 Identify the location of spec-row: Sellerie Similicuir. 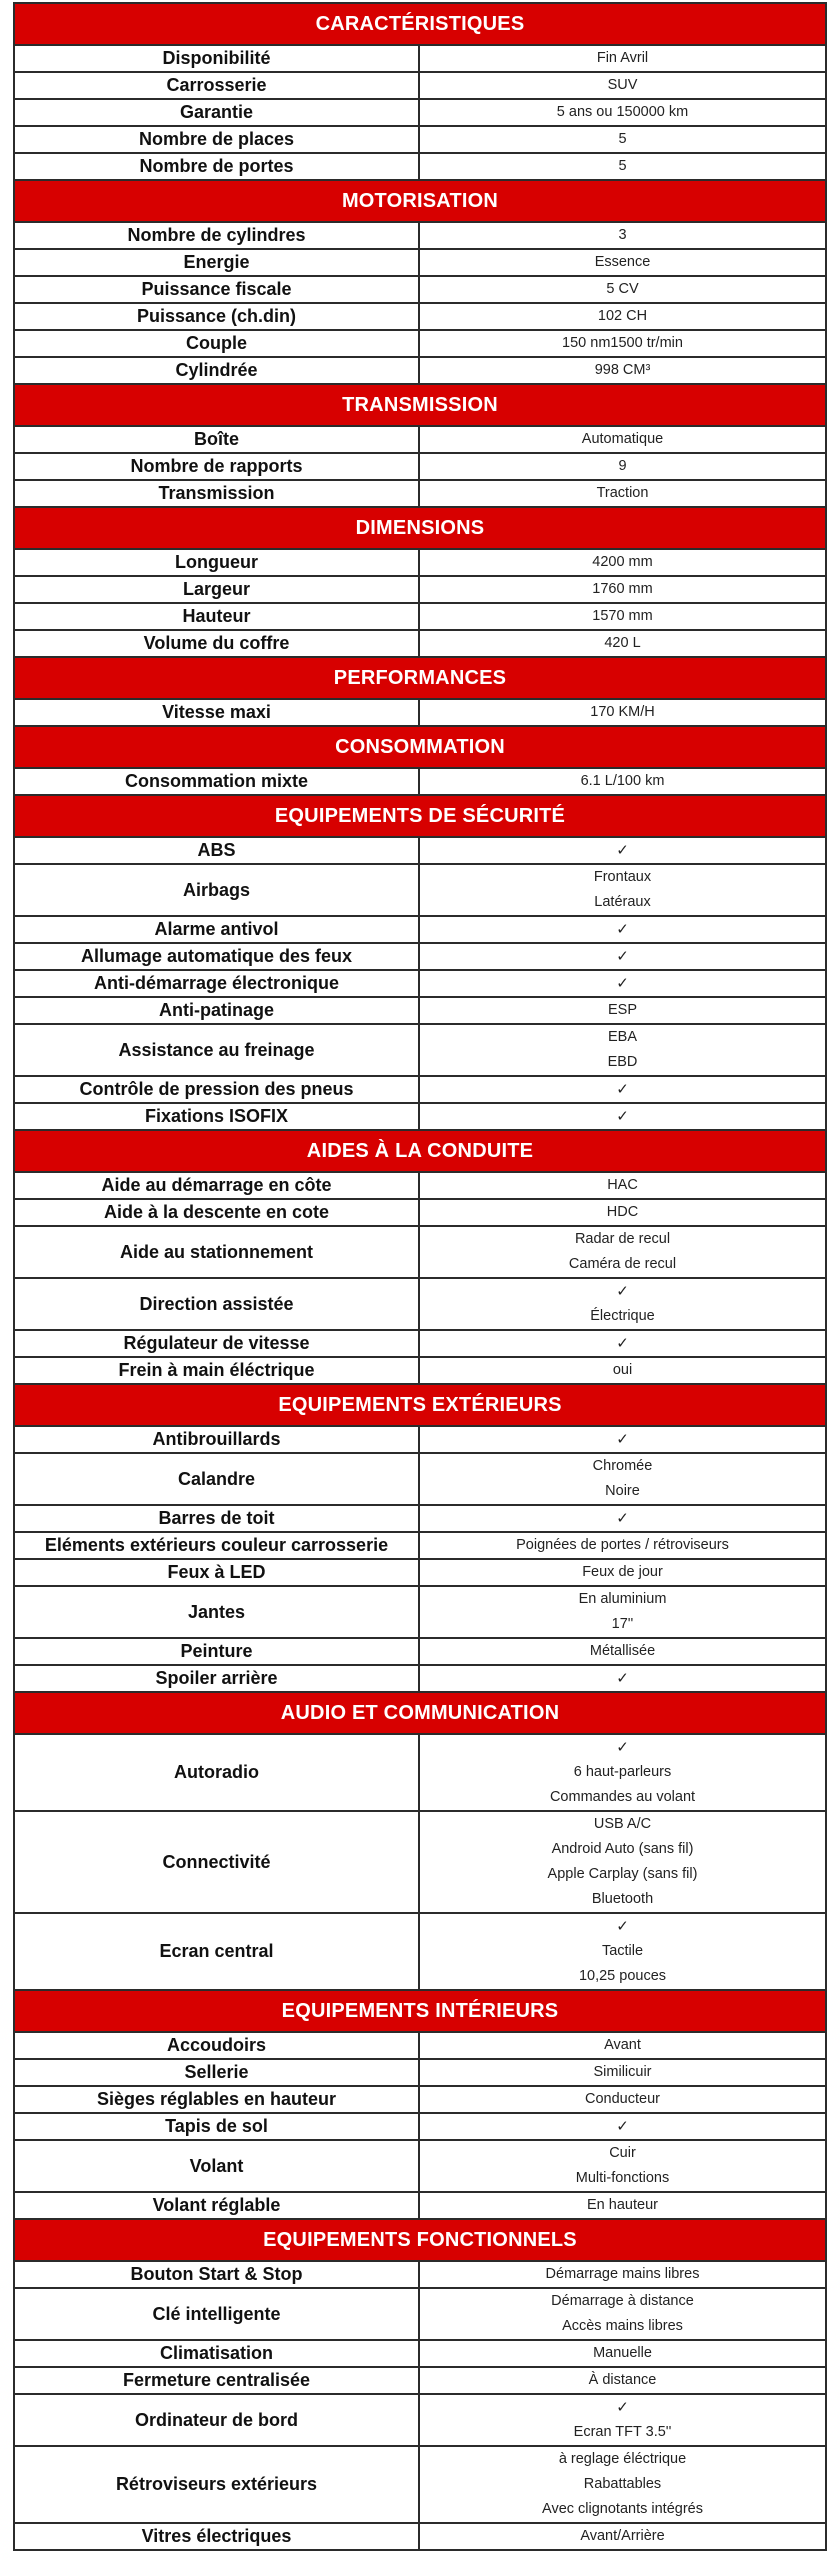
(420, 2073).